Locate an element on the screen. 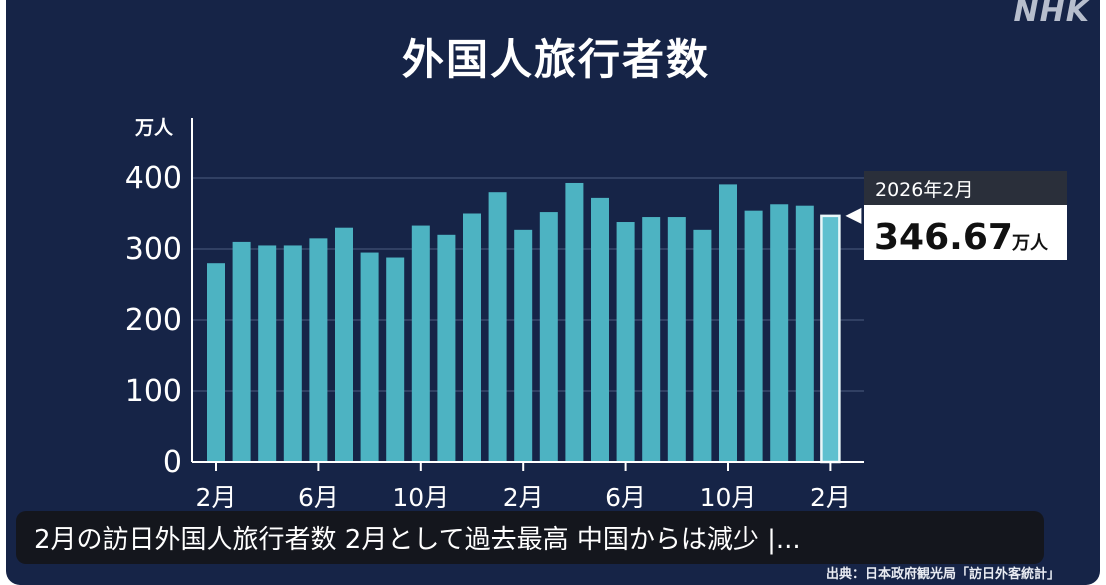  highlighted-bar is located at coordinates (830, 339).